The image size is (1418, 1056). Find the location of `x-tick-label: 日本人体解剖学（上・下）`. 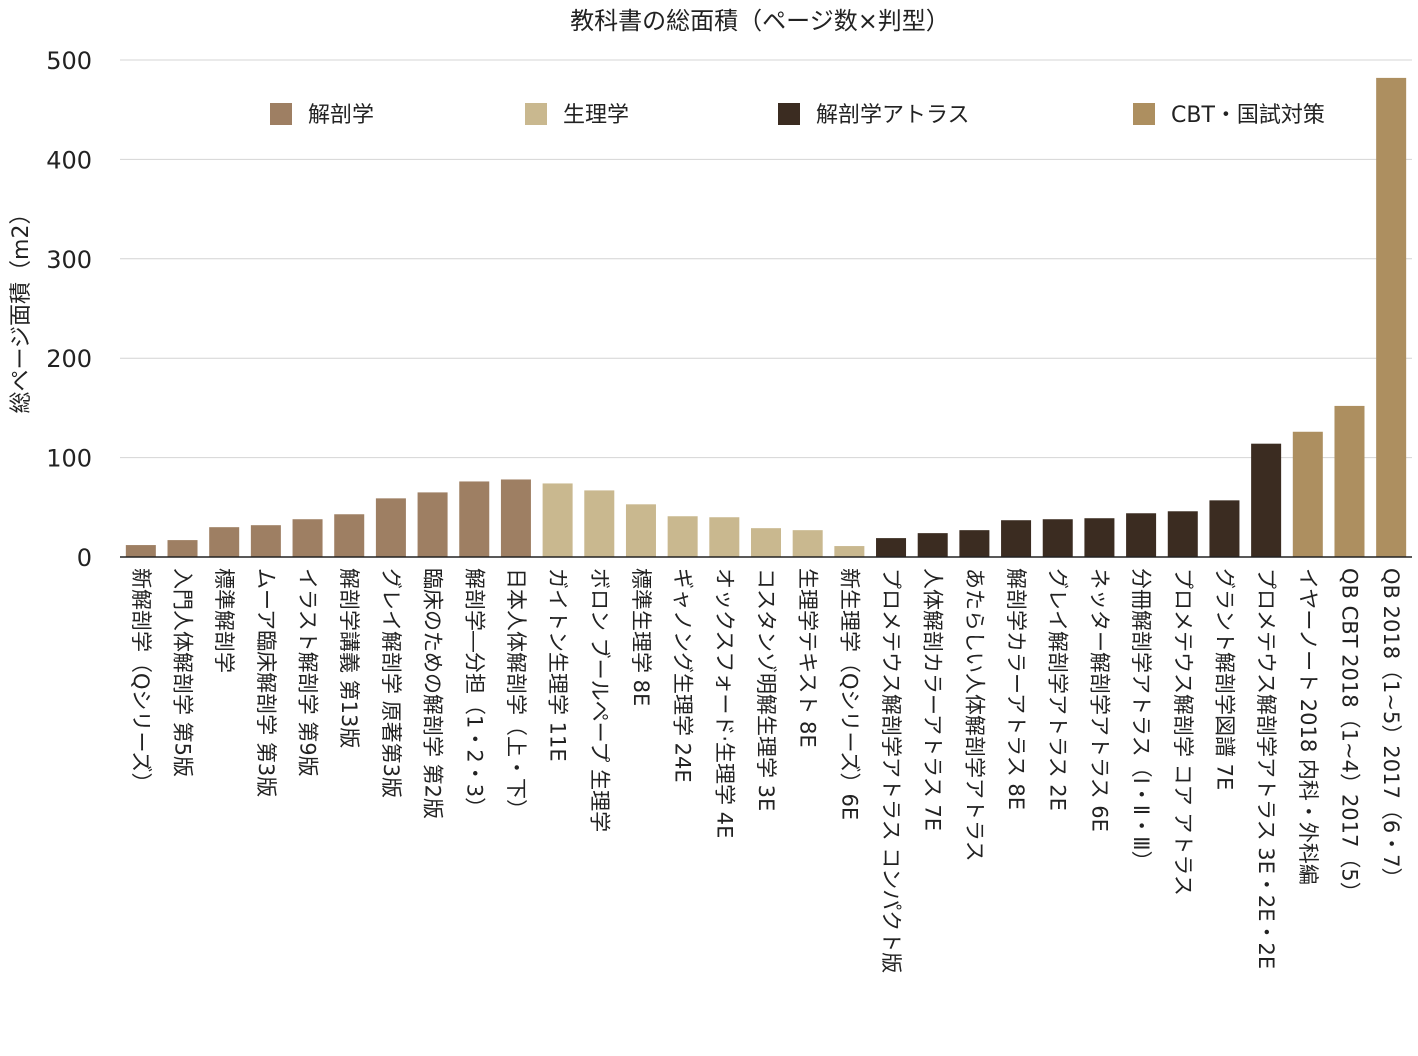

x-tick-label: 日本人体解剖学（上・下） is located at coordinates (516, 694).